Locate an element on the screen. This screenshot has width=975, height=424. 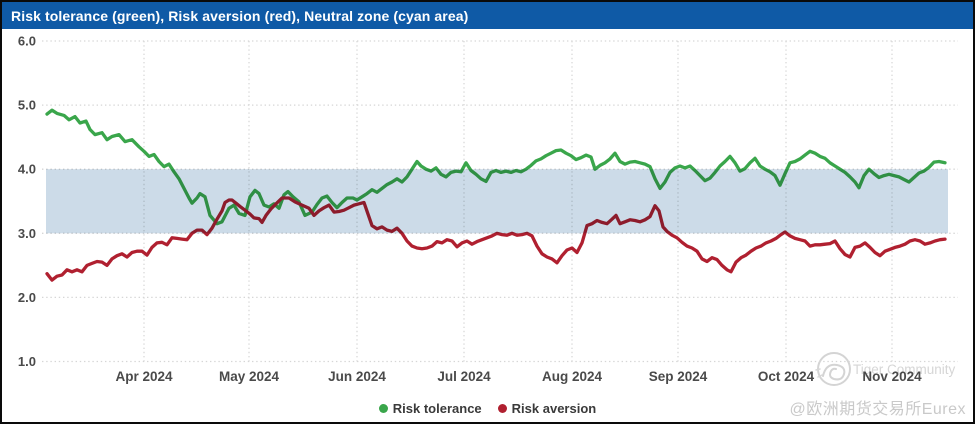
y-axis-label: 1.0 is located at coordinates (27, 361).